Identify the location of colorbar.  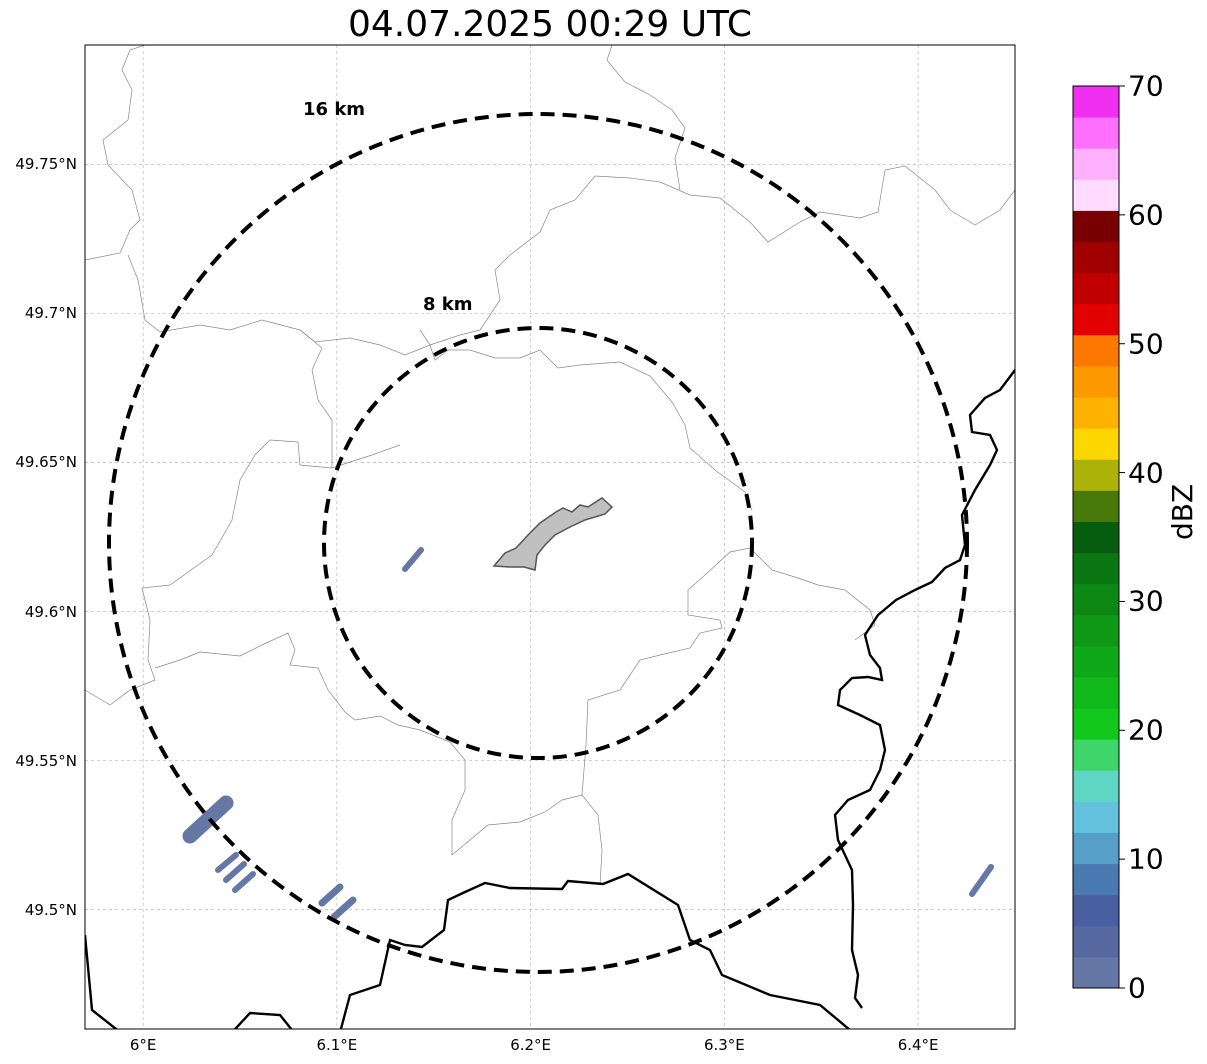
(1096, 537).